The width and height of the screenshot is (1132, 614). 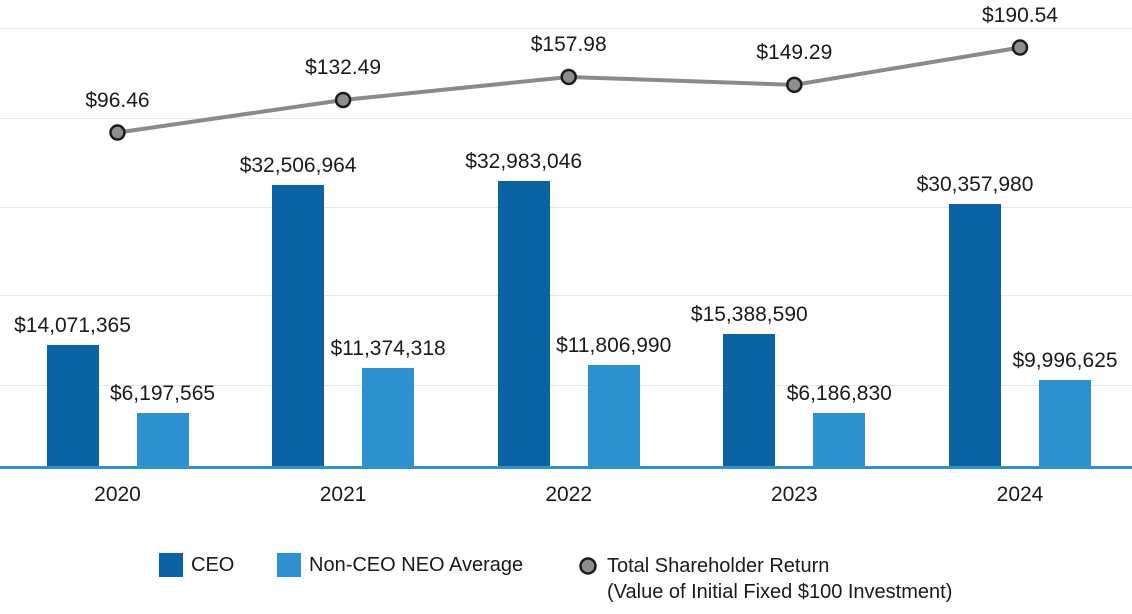 I want to click on ceo-value-label-2024: $30,357,980, so click(x=975, y=184).